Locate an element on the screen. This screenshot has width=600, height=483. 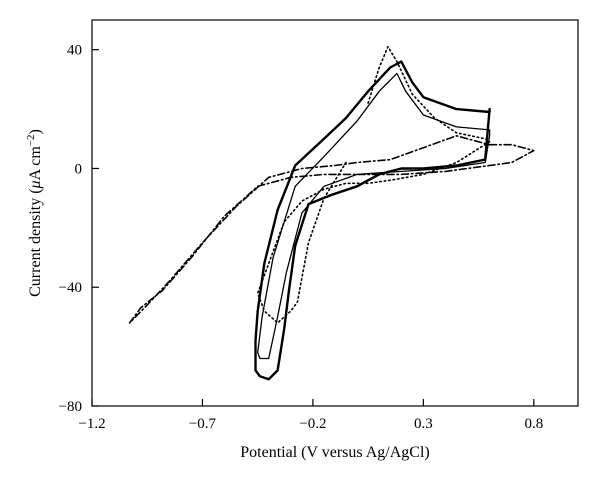
x-tick-label: 0.3 is located at coordinates (423, 424).